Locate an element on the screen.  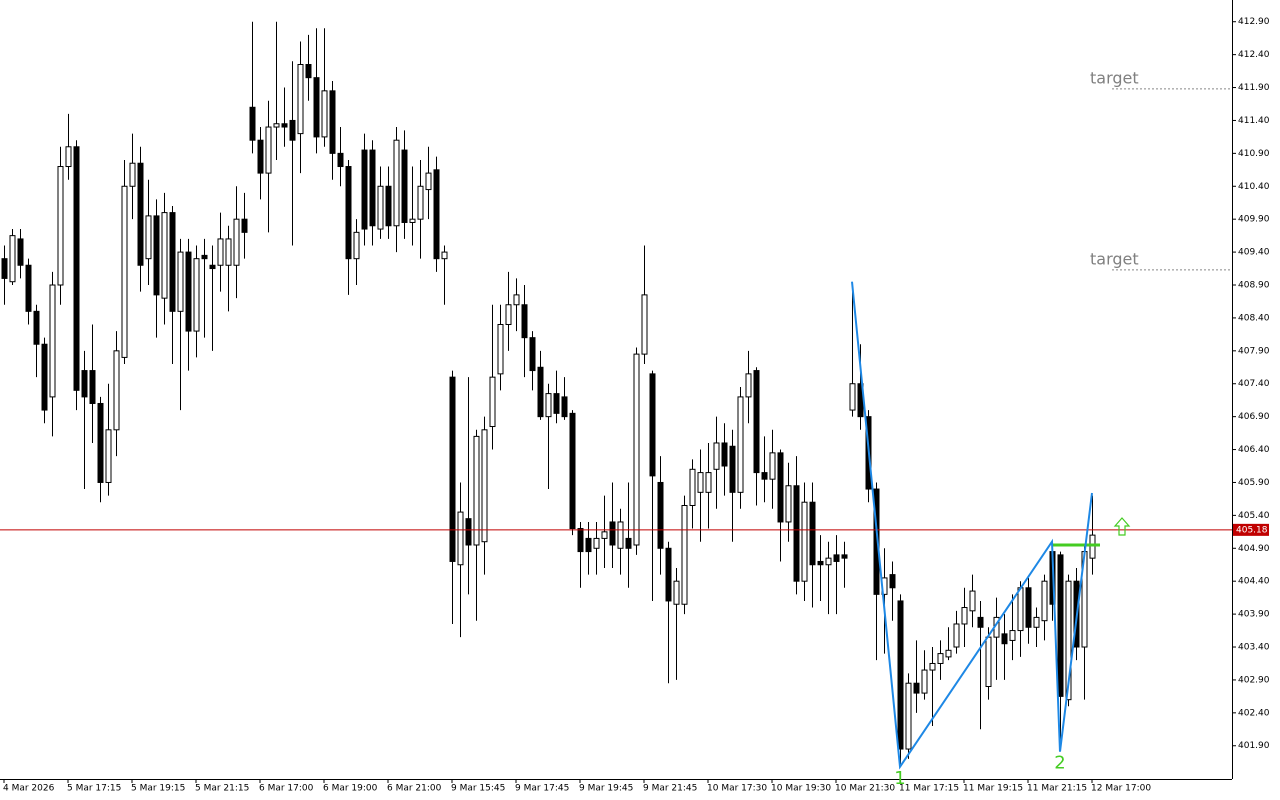
pattern-label: 2 is located at coordinates (1059, 763).